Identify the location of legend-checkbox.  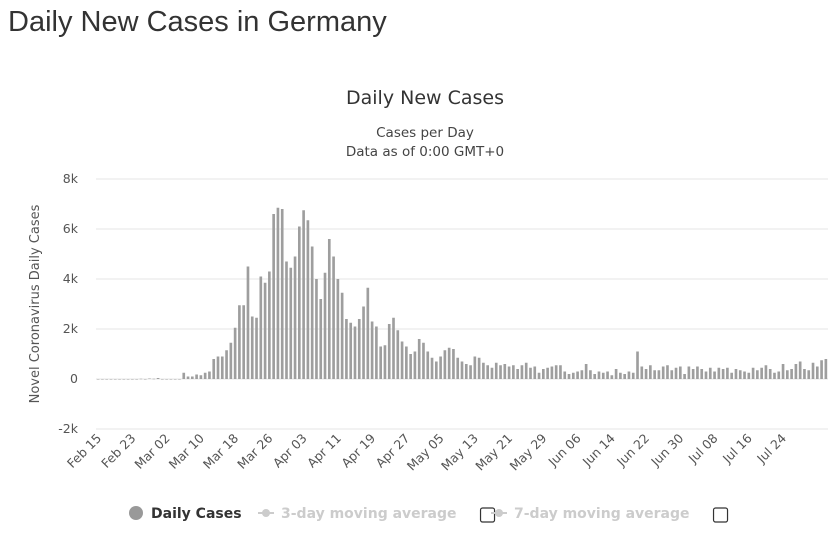
(720, 515).